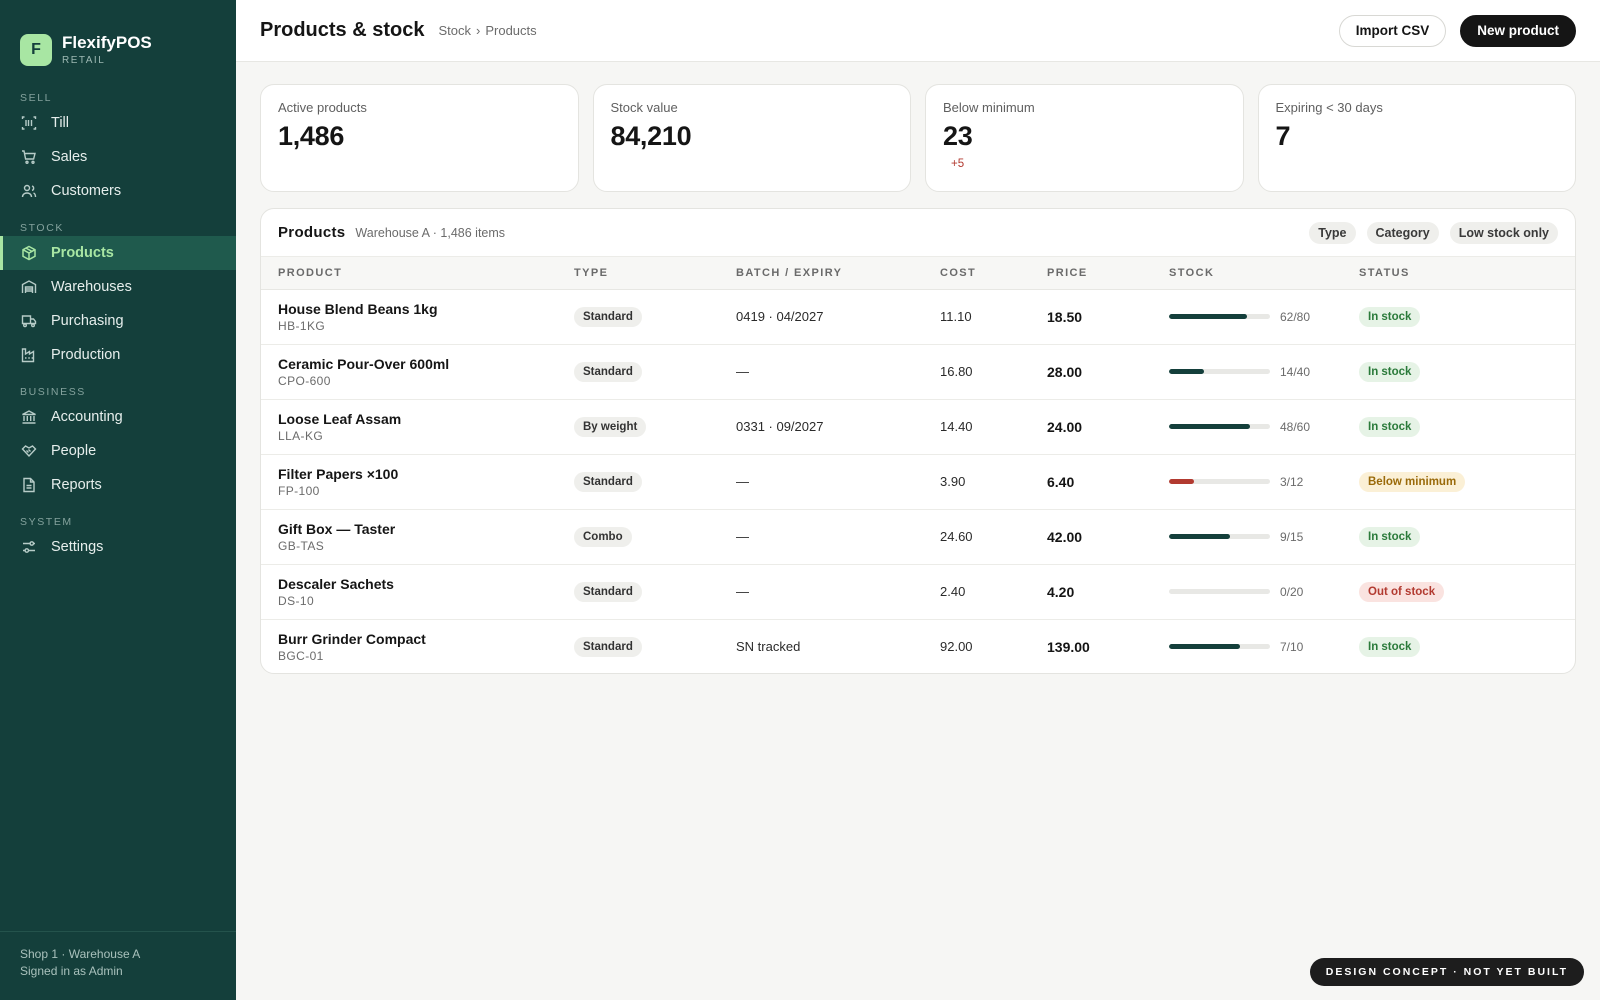  I want to click on stock-count: 0/20, so click(1292, 591).